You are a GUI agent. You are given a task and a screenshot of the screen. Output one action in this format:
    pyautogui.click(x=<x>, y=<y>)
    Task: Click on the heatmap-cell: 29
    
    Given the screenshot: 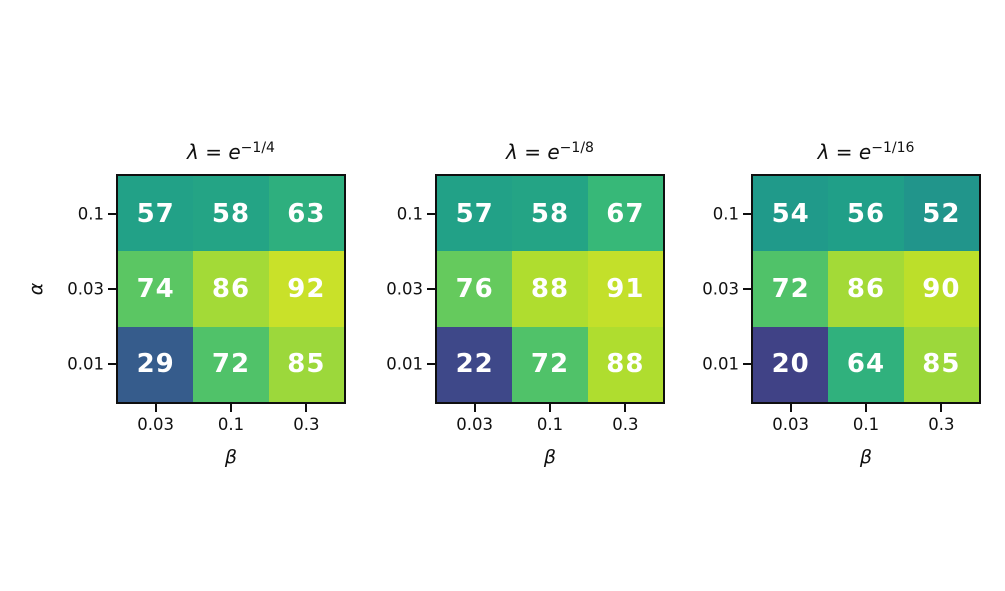 What is the action you would take?
    pyautogui.click(x=156, y=364)
    